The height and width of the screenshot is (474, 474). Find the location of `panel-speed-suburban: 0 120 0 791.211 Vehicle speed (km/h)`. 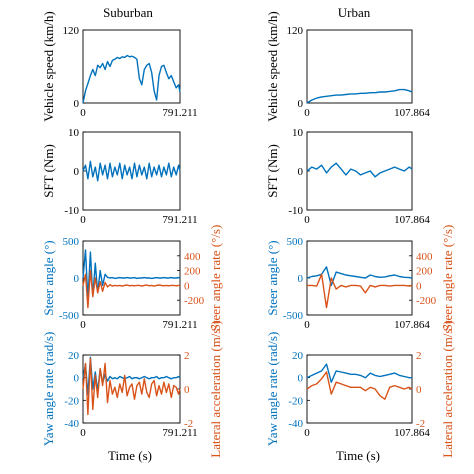

panel-speed-suburban: 0 120 0 791.211 Vehicle speed (km/h) is located at coordinates (119, 66).